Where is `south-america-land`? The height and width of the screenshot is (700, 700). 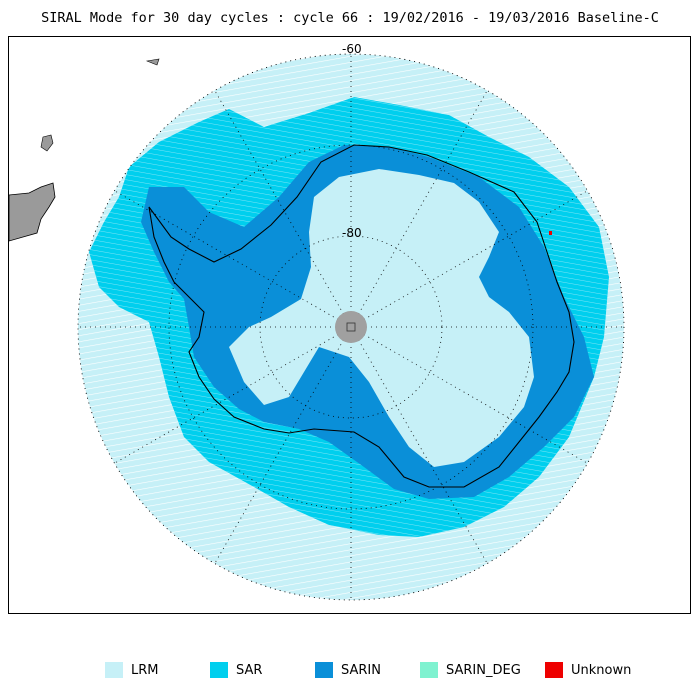
south-america-land is located at coordinates (32, 212).